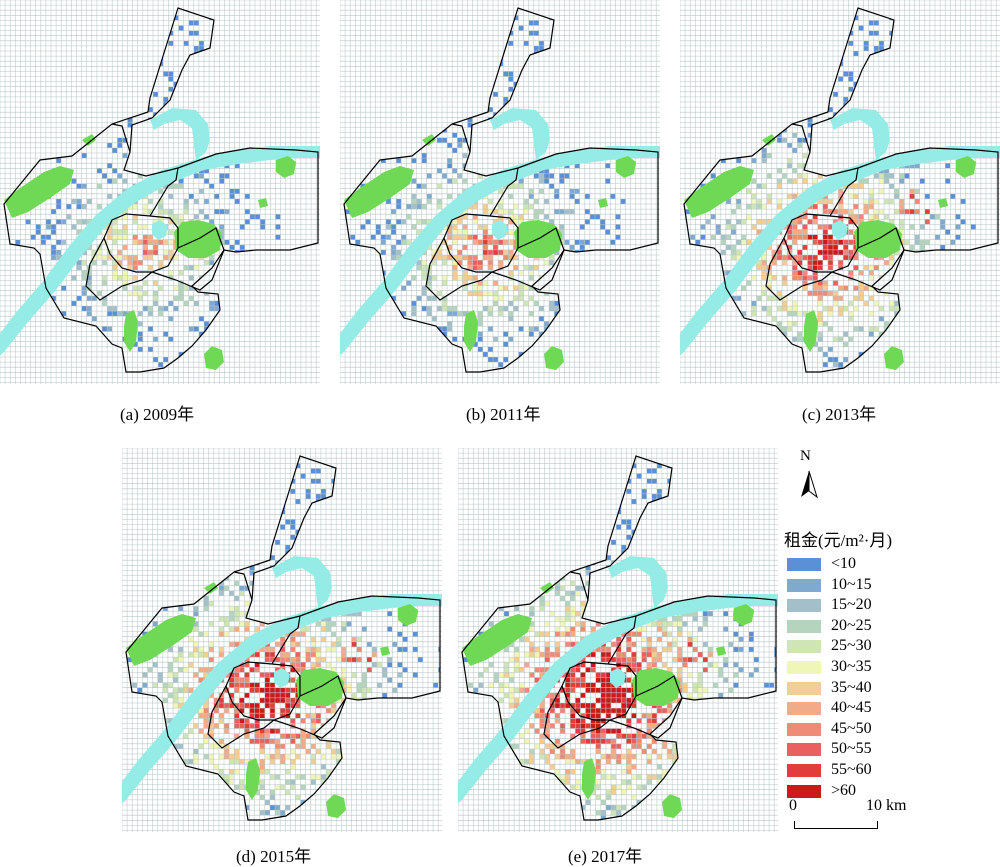 The height and width of the screenshot is (867, 1000). What do you see at coordinates (851, 667) in the screenshot?
I see `legend-label: 30~35` at bounding box center [851, 667].